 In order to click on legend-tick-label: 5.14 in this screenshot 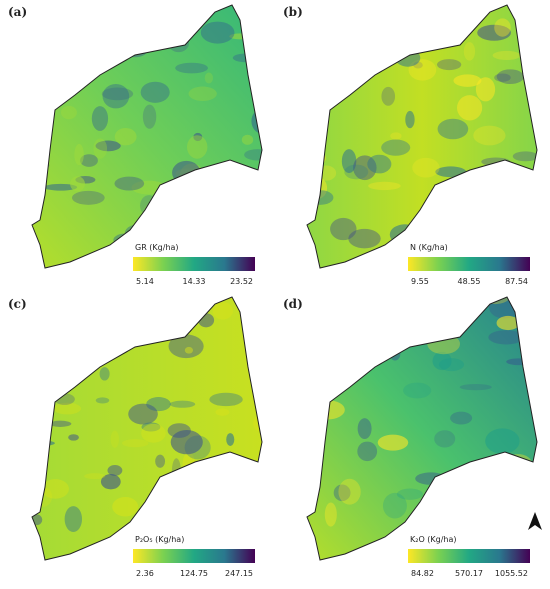, I will do `click(145, 281)`.